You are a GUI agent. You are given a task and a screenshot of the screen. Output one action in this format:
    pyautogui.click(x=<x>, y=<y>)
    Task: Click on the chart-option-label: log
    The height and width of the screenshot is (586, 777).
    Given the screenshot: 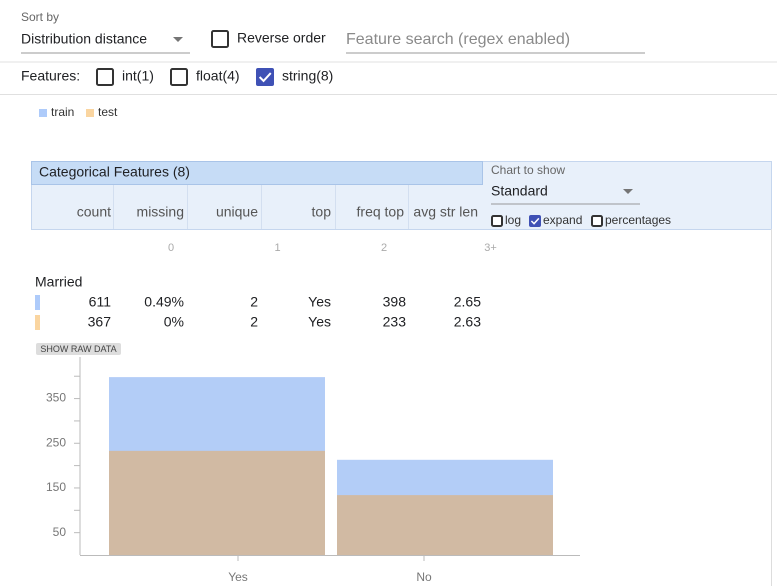 What is the action you would take?
    pyautogui.click(x=513, y=220)
    